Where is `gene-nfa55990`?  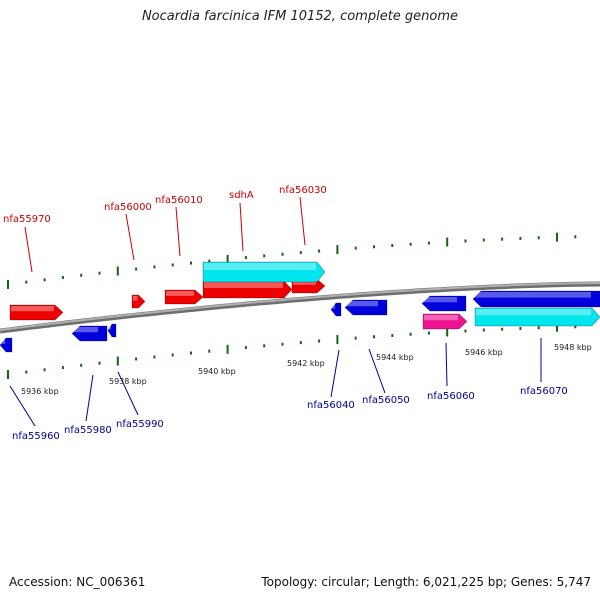
gene-nfa55990 is located at coordinates (112, 330).